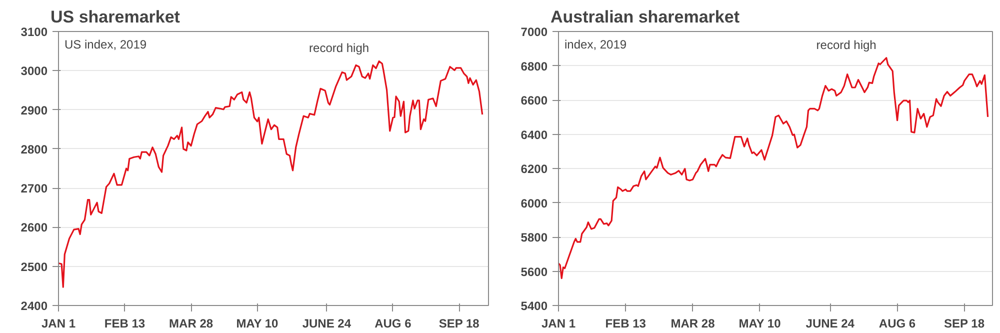  I want to click on y-tick-label: 2500, so click(34, 267).